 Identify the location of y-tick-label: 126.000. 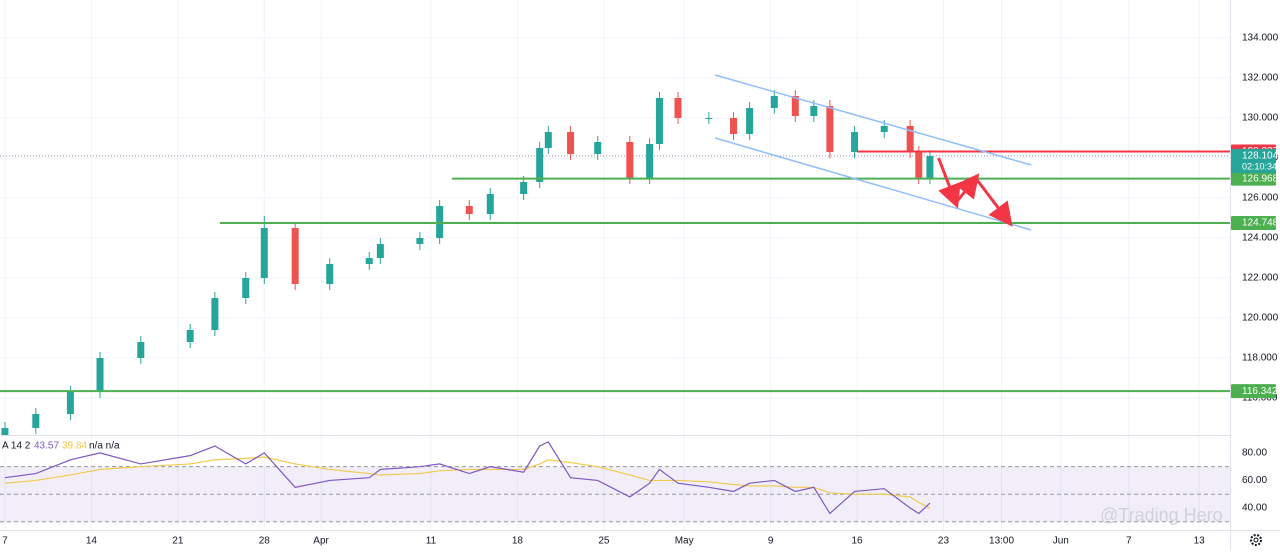
(1260, 198).